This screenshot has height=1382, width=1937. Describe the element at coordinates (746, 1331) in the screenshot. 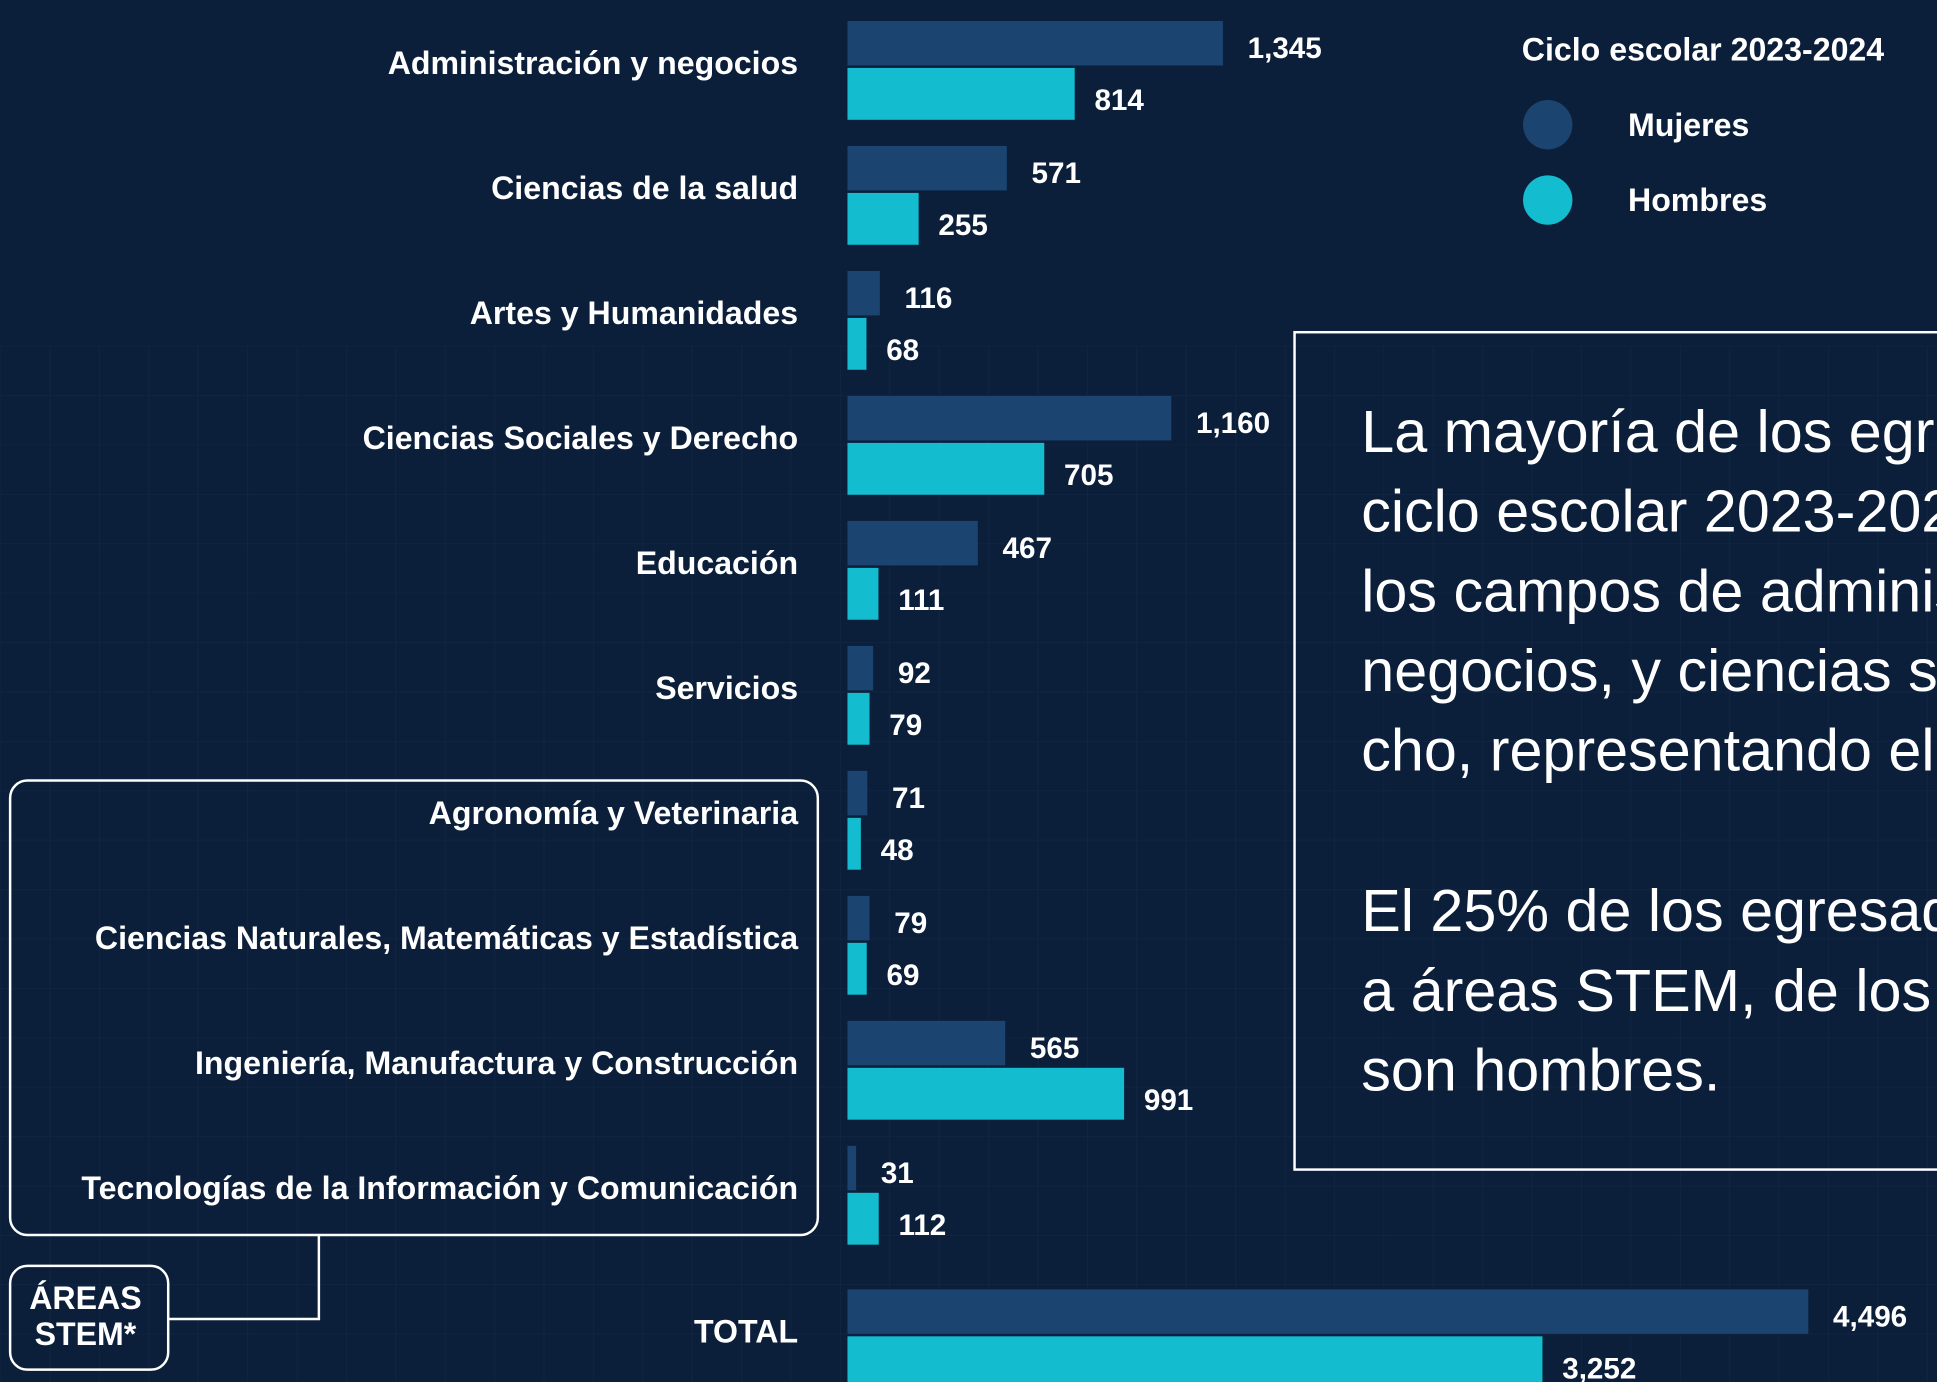

I see `category-label: TOTAL` at that location.